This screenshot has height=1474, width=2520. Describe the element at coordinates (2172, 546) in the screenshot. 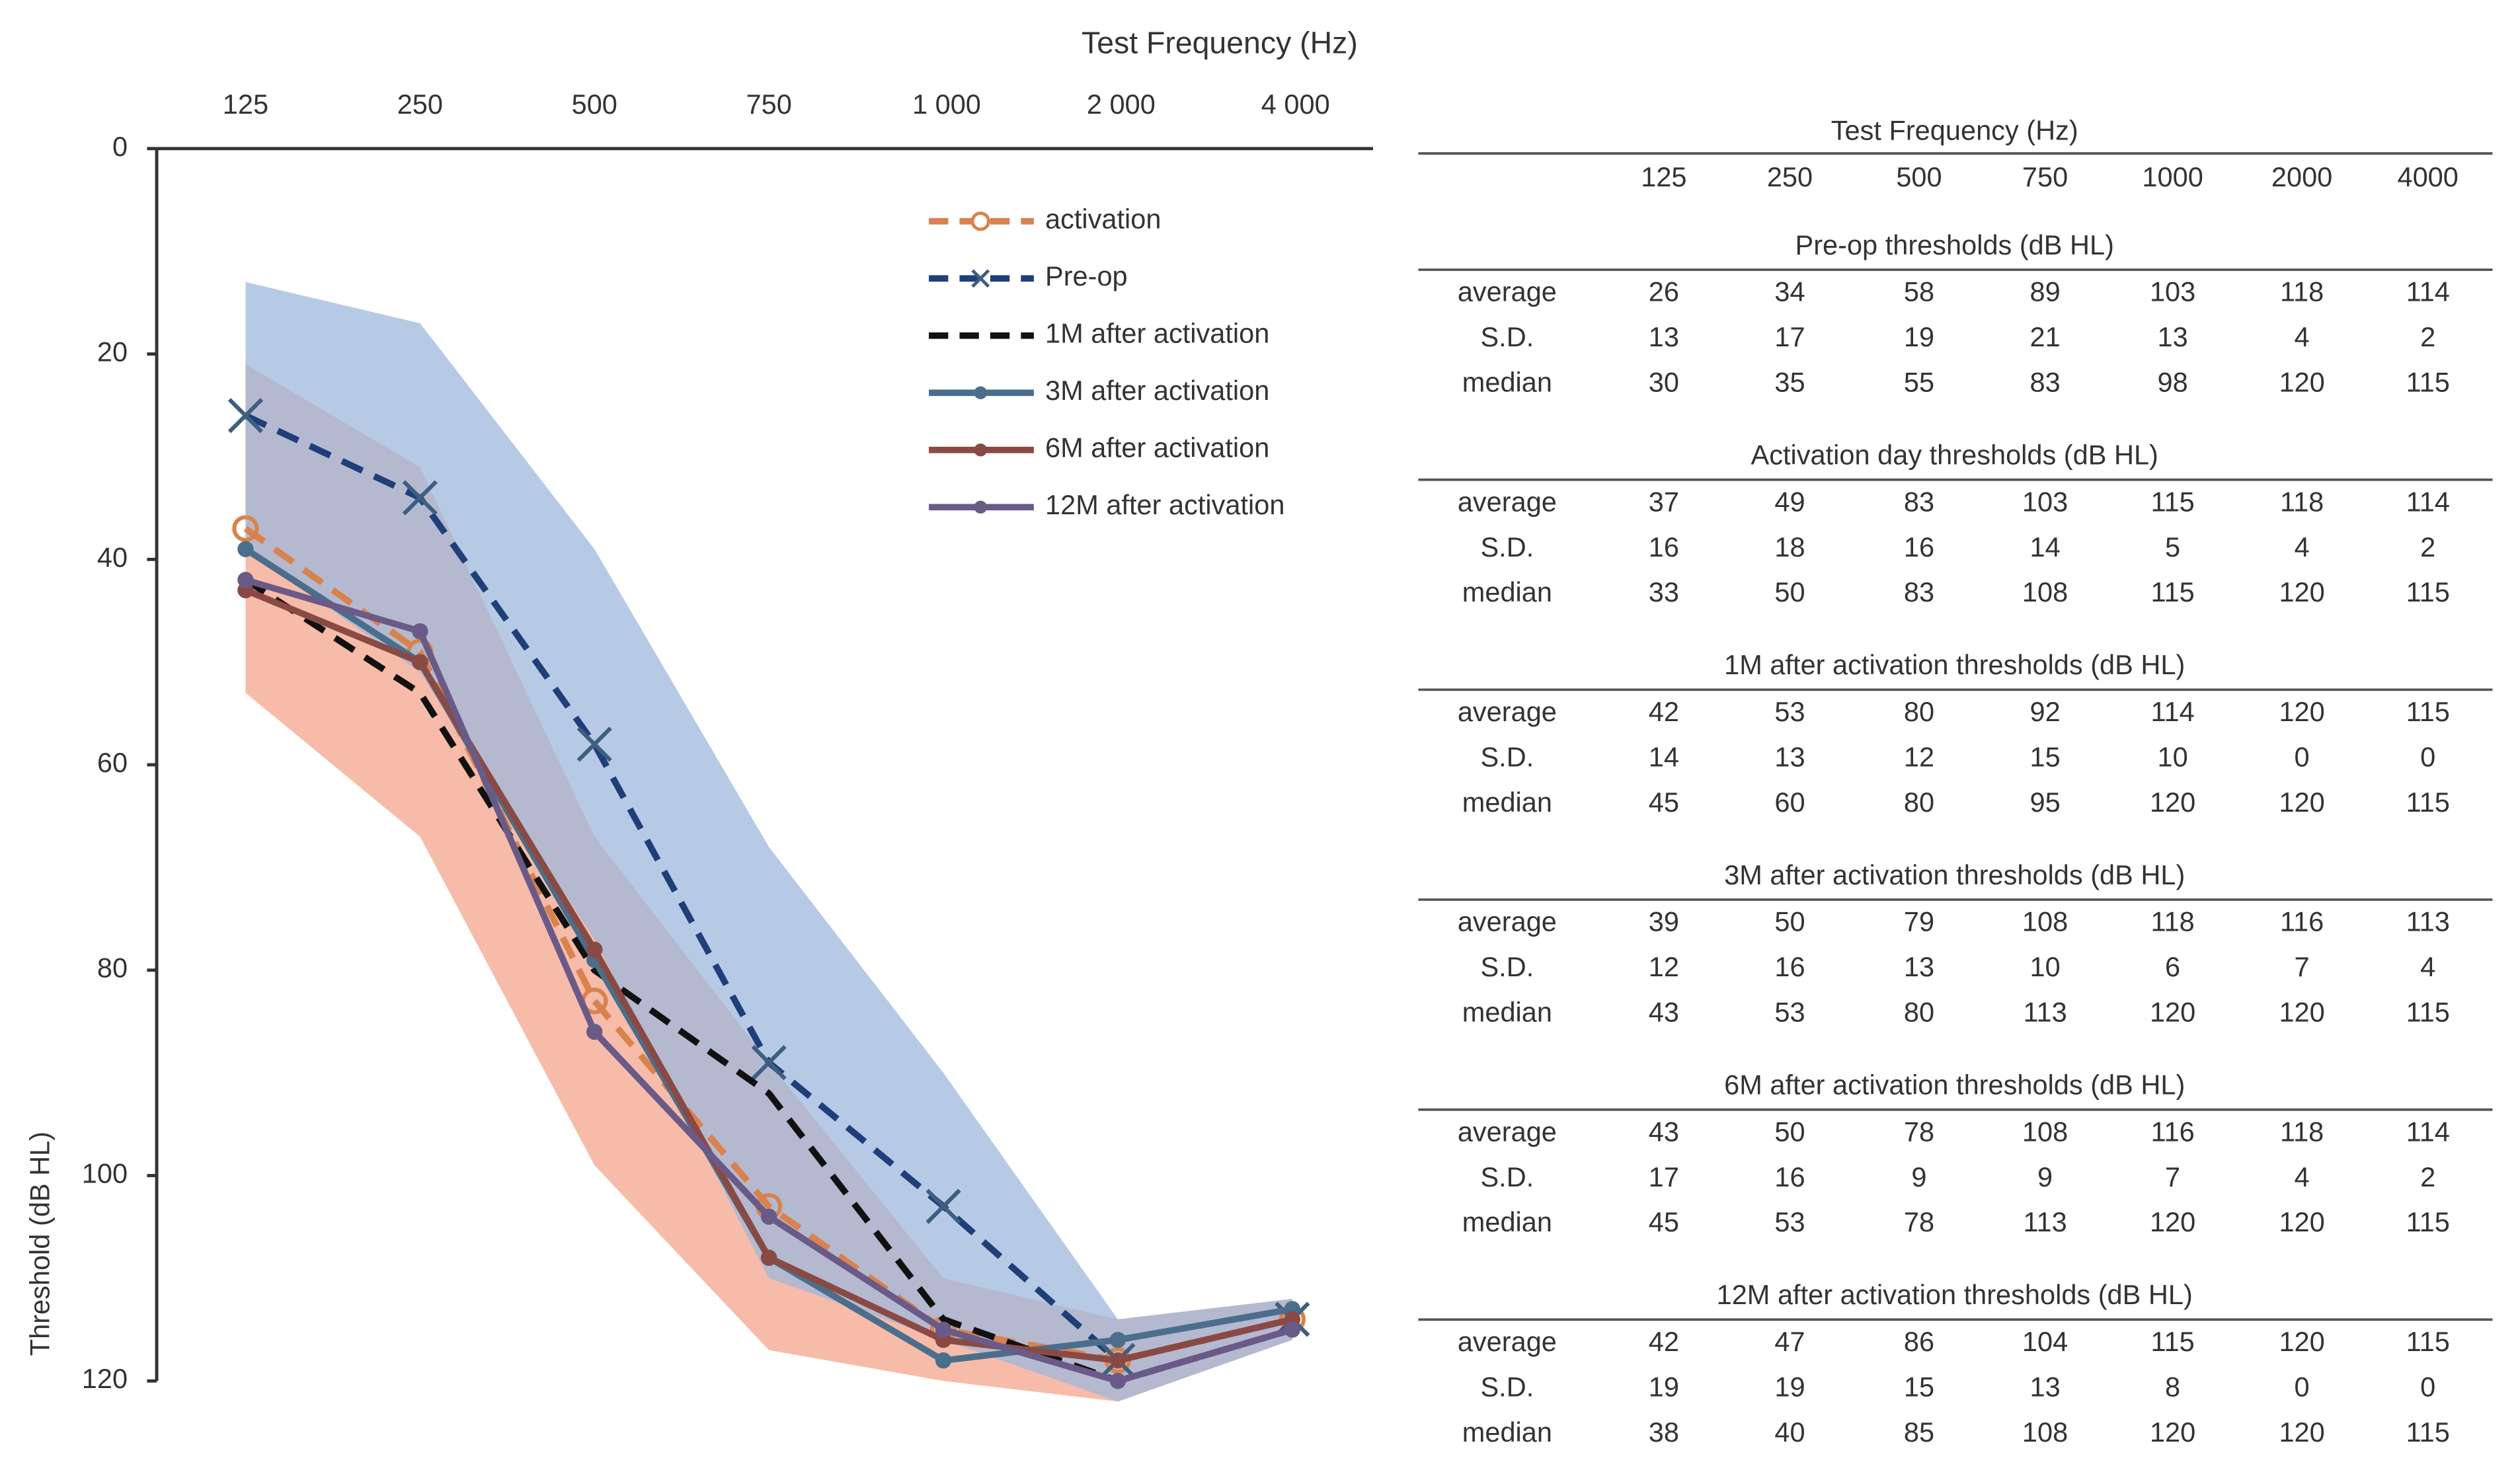

I see `cell: 5` at that location.